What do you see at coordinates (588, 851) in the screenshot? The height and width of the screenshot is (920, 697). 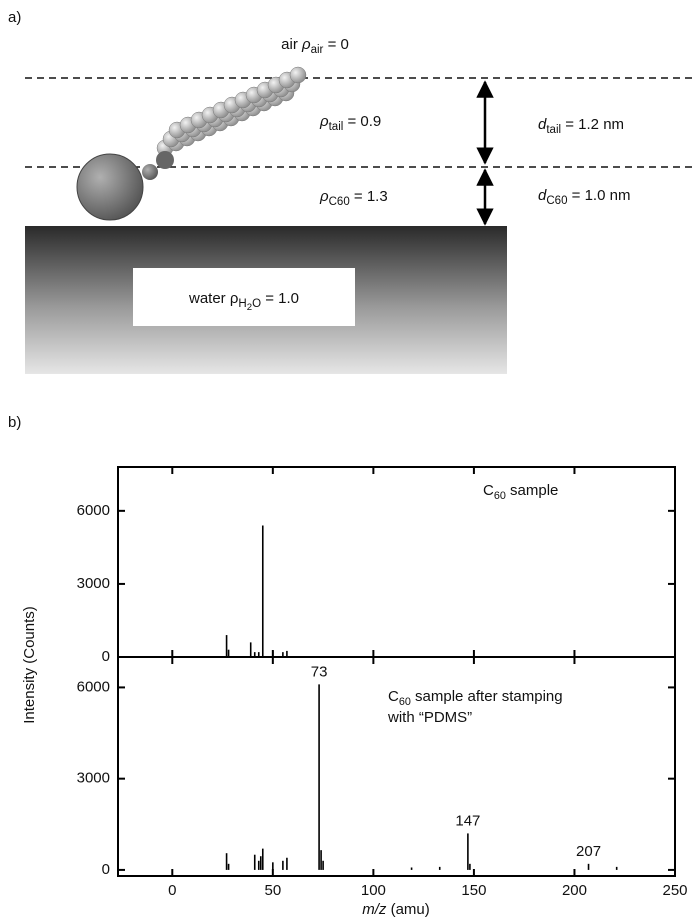 I see `peak-label: 207` at bounding box center [588, 851].